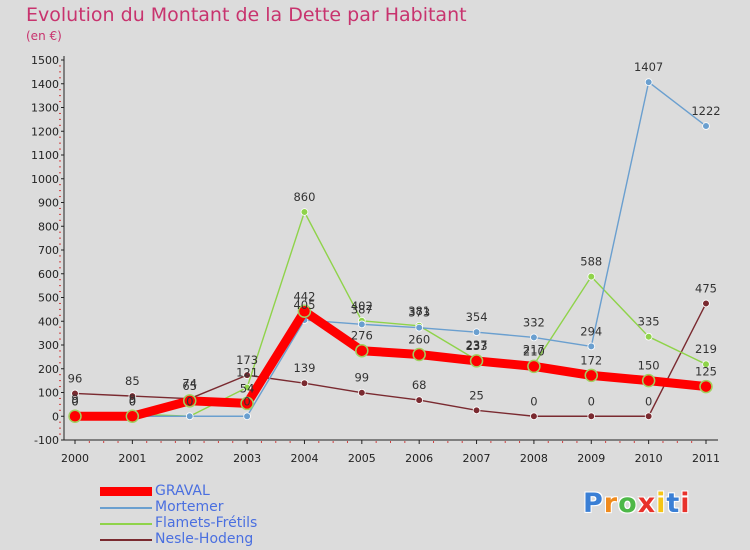 Image resolution: width=750 pixels, height=550 pixels. I want to click on y-tick-label: 700, so click(48, 250).